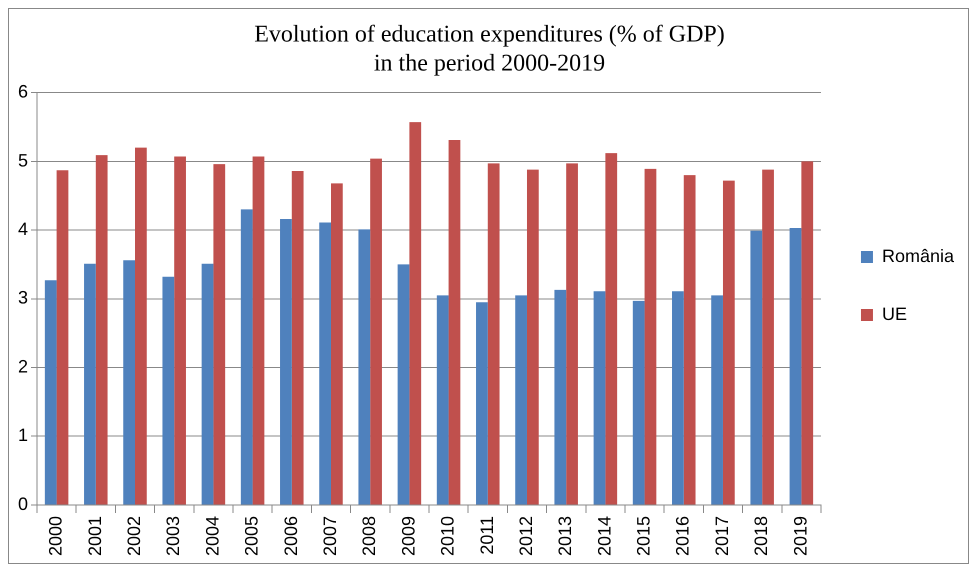  What do you see at coordinates (761, 536) in the screenshot?
I see `x-tick-label: 2018` at bounding box center [761, 536].